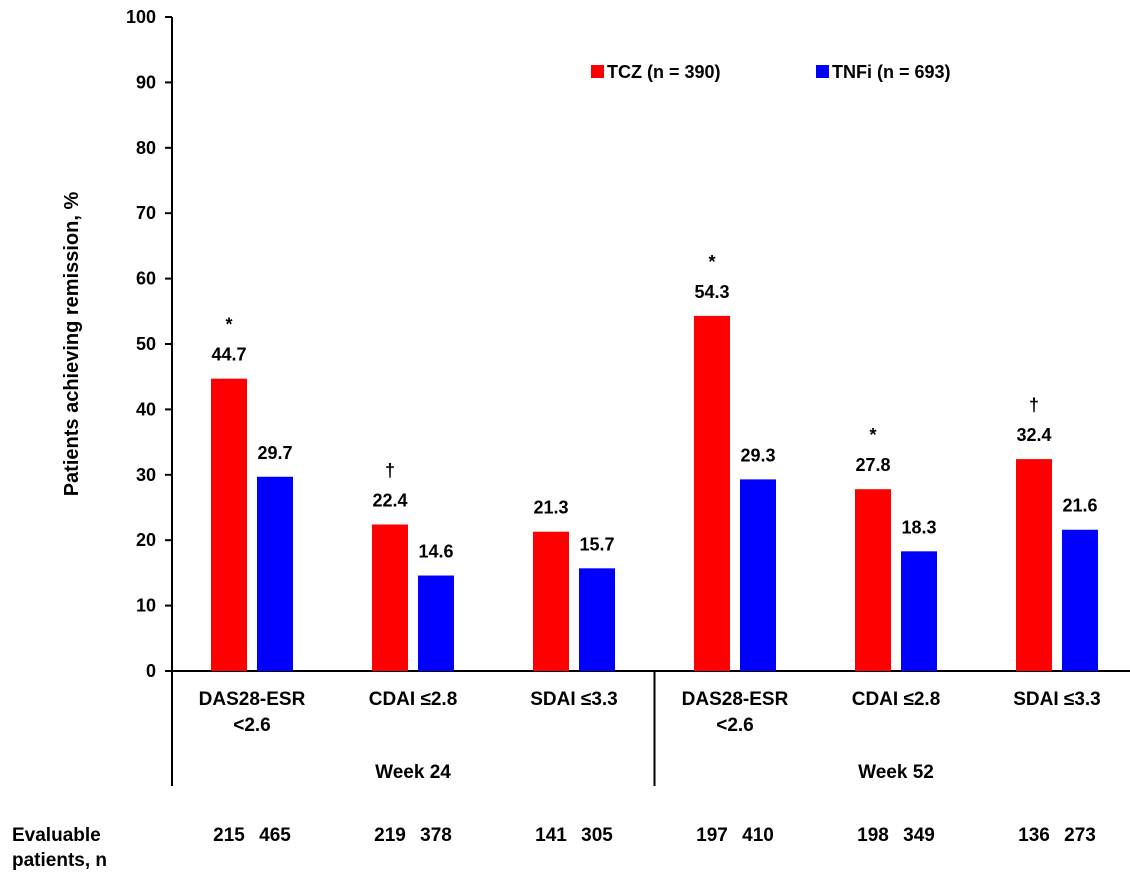  Describe the element at coordinates (711, 292) in the screenshot. I see `tcz-value-label: 54.3` at that location.